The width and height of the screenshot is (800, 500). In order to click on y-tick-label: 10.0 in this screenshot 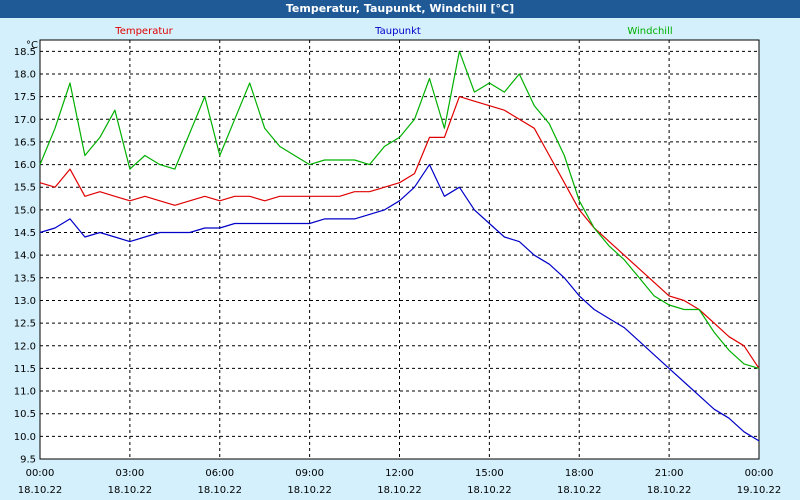, I will do `click(25, 437)`.